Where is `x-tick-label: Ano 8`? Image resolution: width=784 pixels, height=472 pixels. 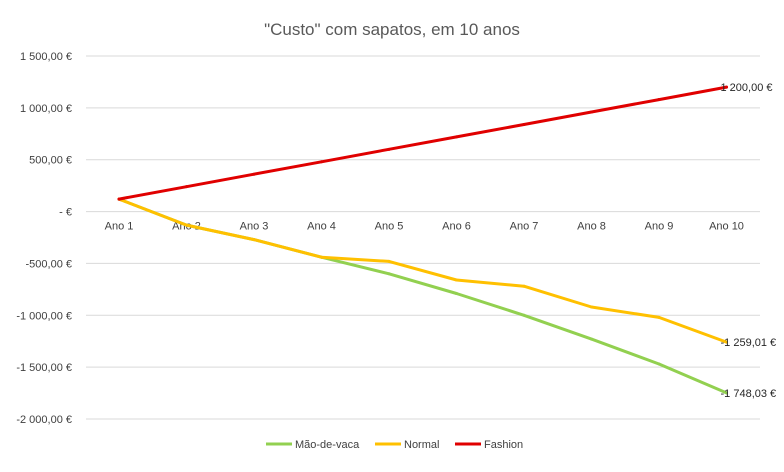 x-tick-label: Ano 8 is located at coordinates (591, 227).